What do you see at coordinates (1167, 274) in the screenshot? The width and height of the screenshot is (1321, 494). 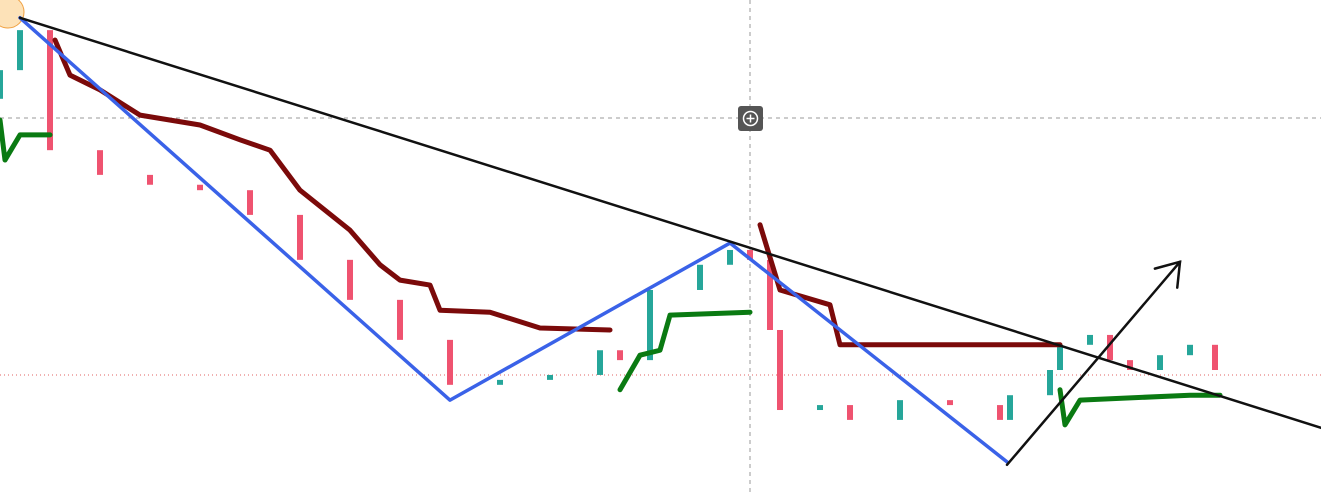 I see `arrow-head` at bounding box center [1167, 274].